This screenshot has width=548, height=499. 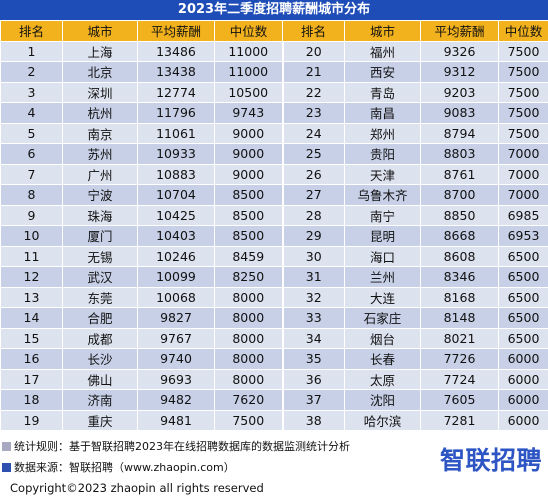 What do you see at coordinates (382, 338) in the screenshot?
I see `cell-city-right: 烟台` at bounding box center [382, 338].